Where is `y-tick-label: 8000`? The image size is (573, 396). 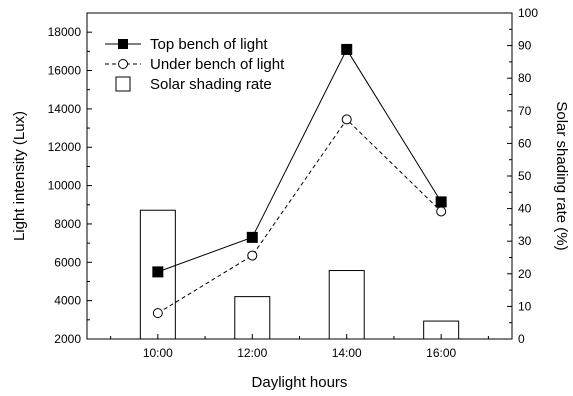 y-tick-label: 8000 is located at coordinates (67, 224).